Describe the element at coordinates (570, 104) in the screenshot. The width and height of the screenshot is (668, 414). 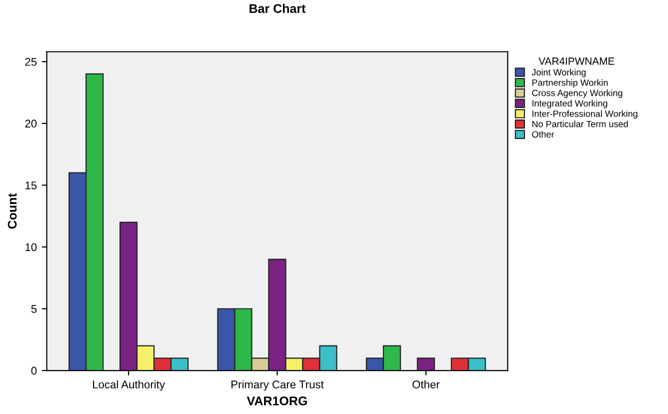
I see `legend-label: Integrated Working` at that location.